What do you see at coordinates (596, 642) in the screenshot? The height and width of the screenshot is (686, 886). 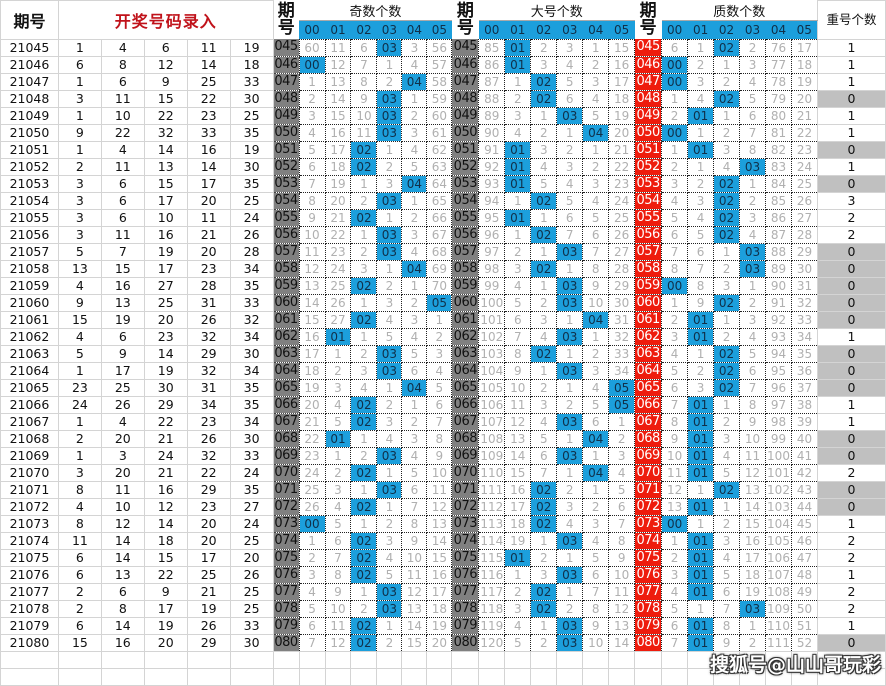 I see `big-miss-cell: 10` at bounding box center [596, 642].